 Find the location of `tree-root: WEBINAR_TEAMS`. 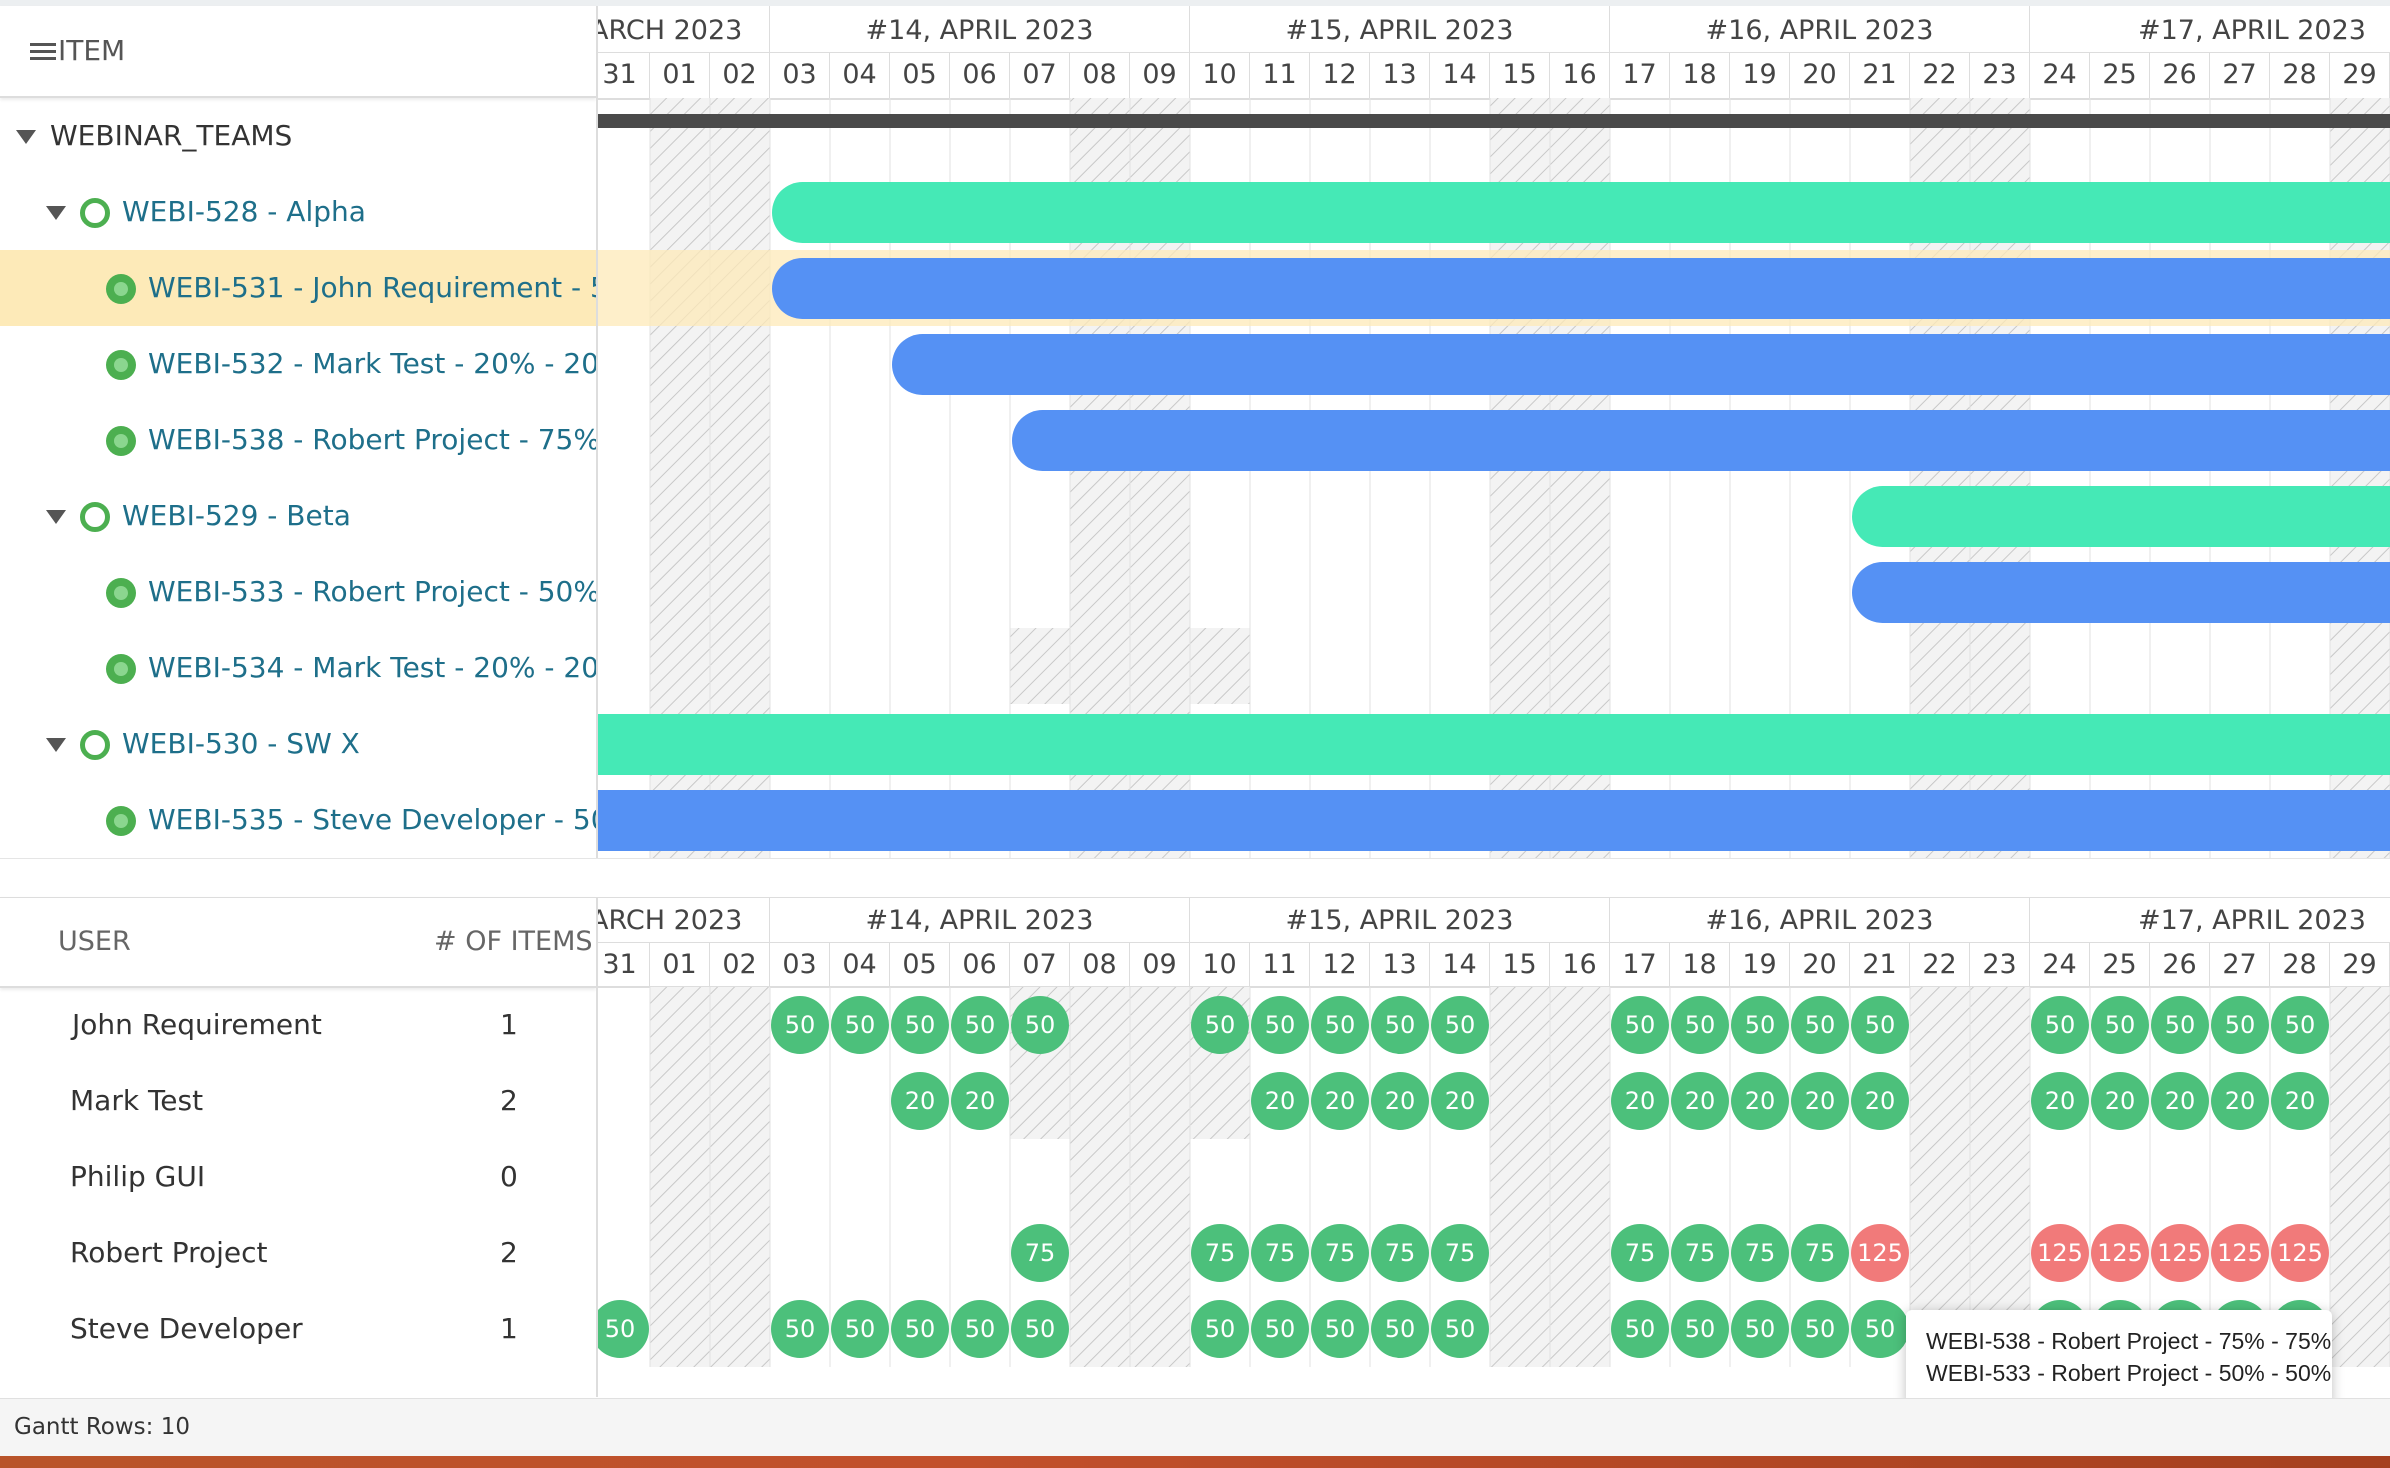

tree-root: WEBINAR_TEAMS is located at coordinates (306, 136).